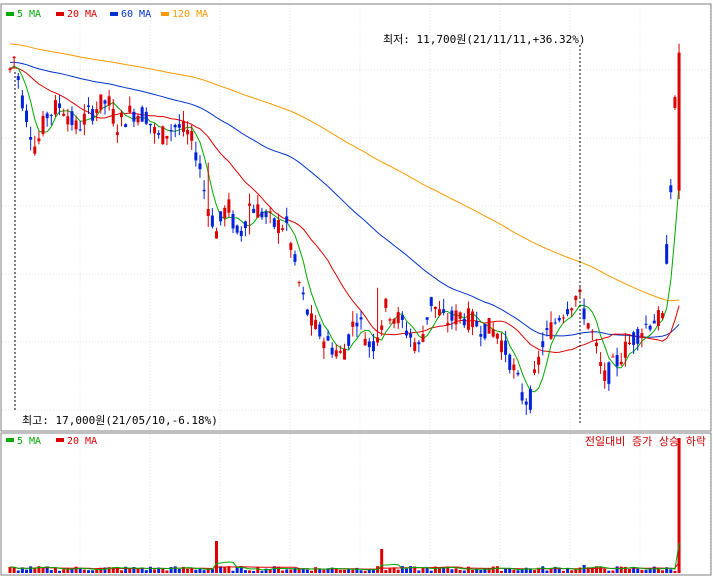  Describe the element at coordinates (10, 14) in the screenshot. I see `legend-5ma-swatch` at that location.